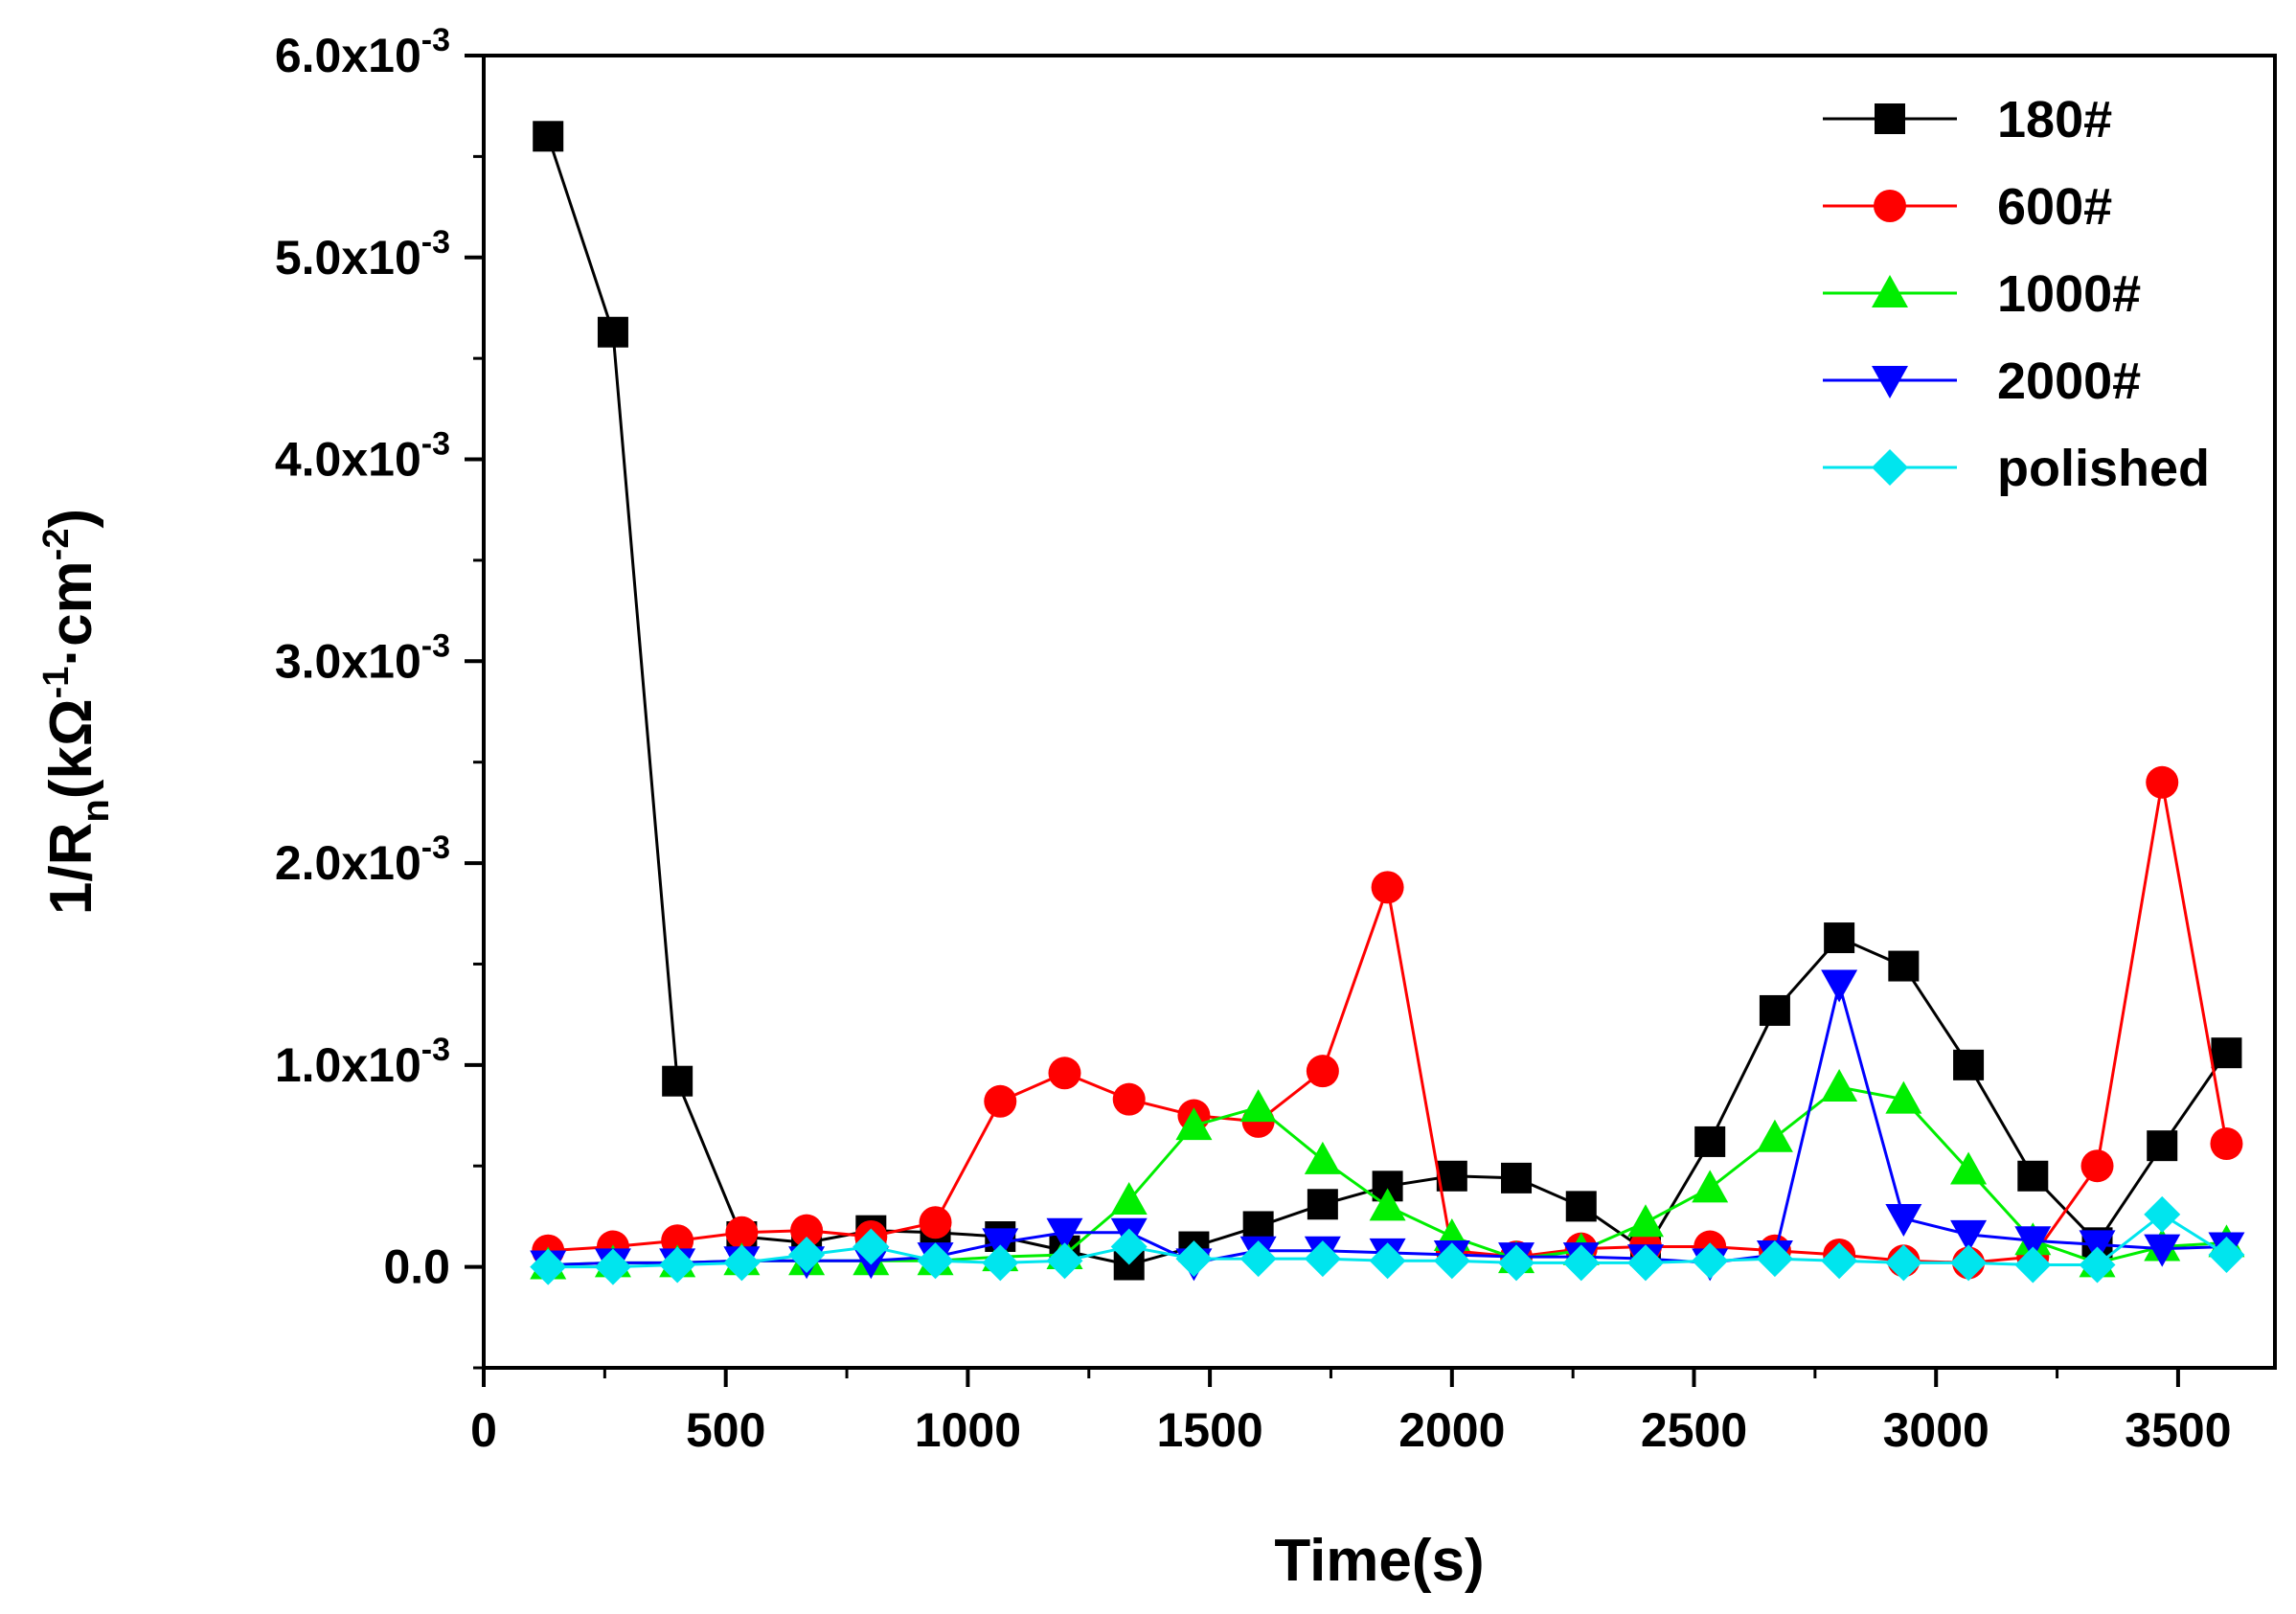 This screenshot has height=1614, width=2296. Describe the element at coordinates (1967, 207) in the screenshot. I see `legend-item: 600#` at that location.